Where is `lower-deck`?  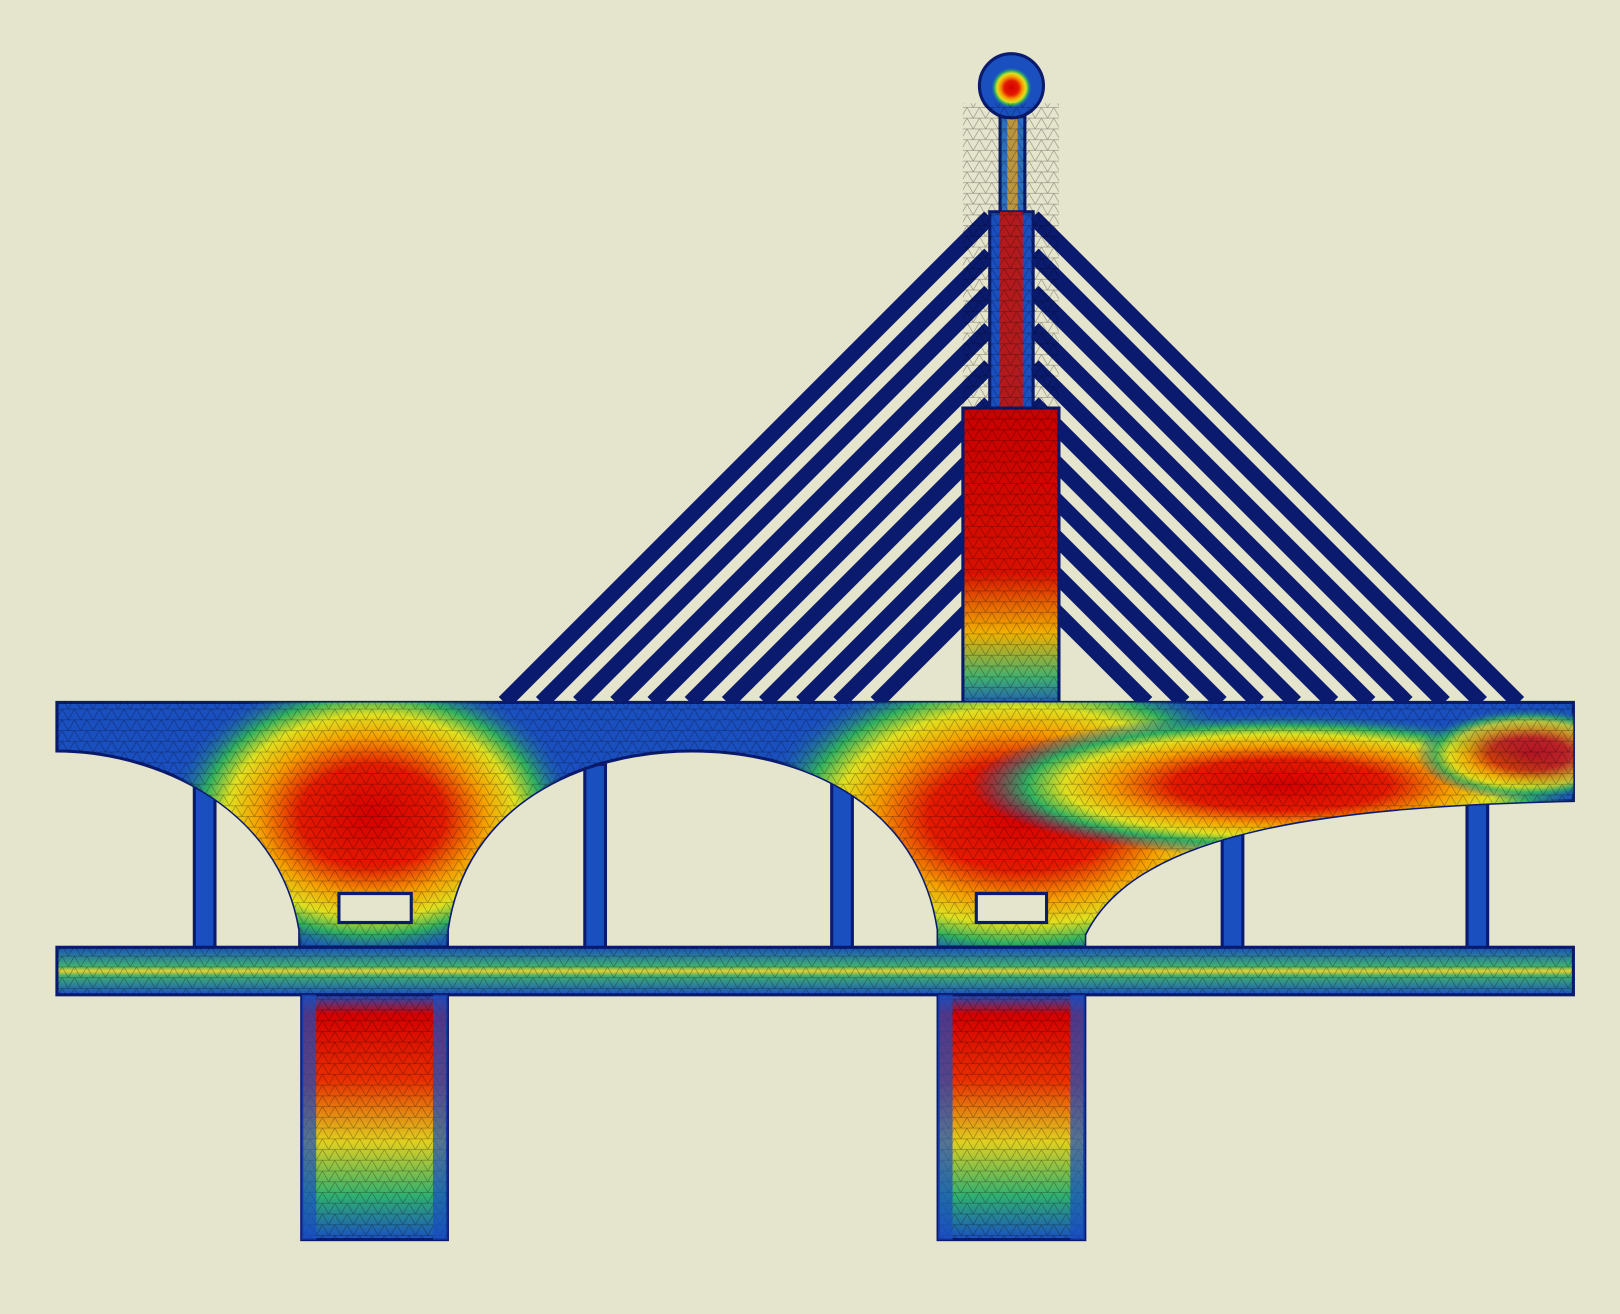
lower-deck is located at coordinates (815, 971).